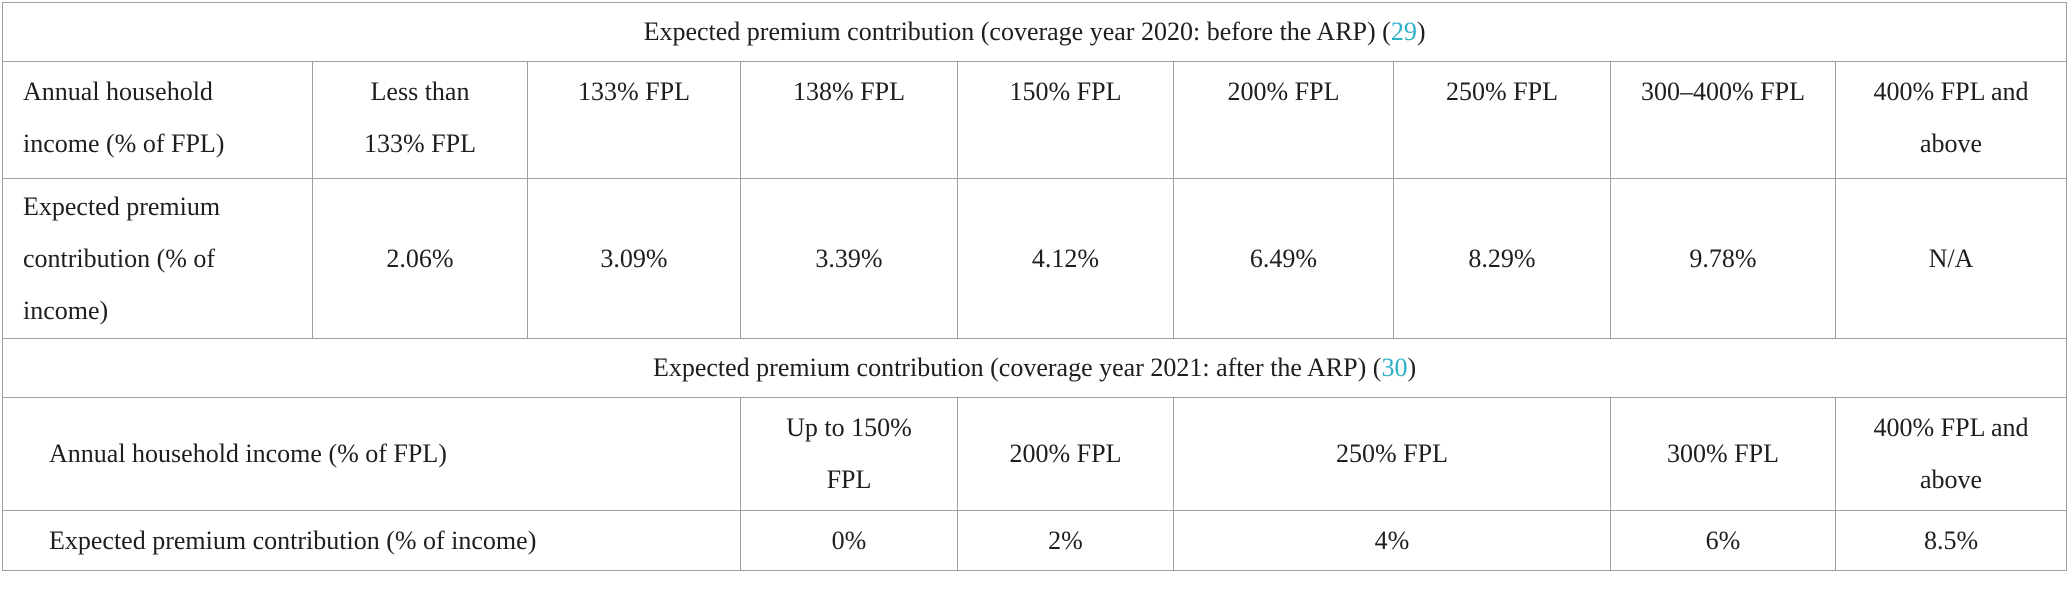 Image resolution: width=2068 pixels, height=593 pixels. What do you see at coordinates (1065, 540) in the screenshot?
I see `value-cell-200-2021: 2%` at bounding box center [1065, 540].